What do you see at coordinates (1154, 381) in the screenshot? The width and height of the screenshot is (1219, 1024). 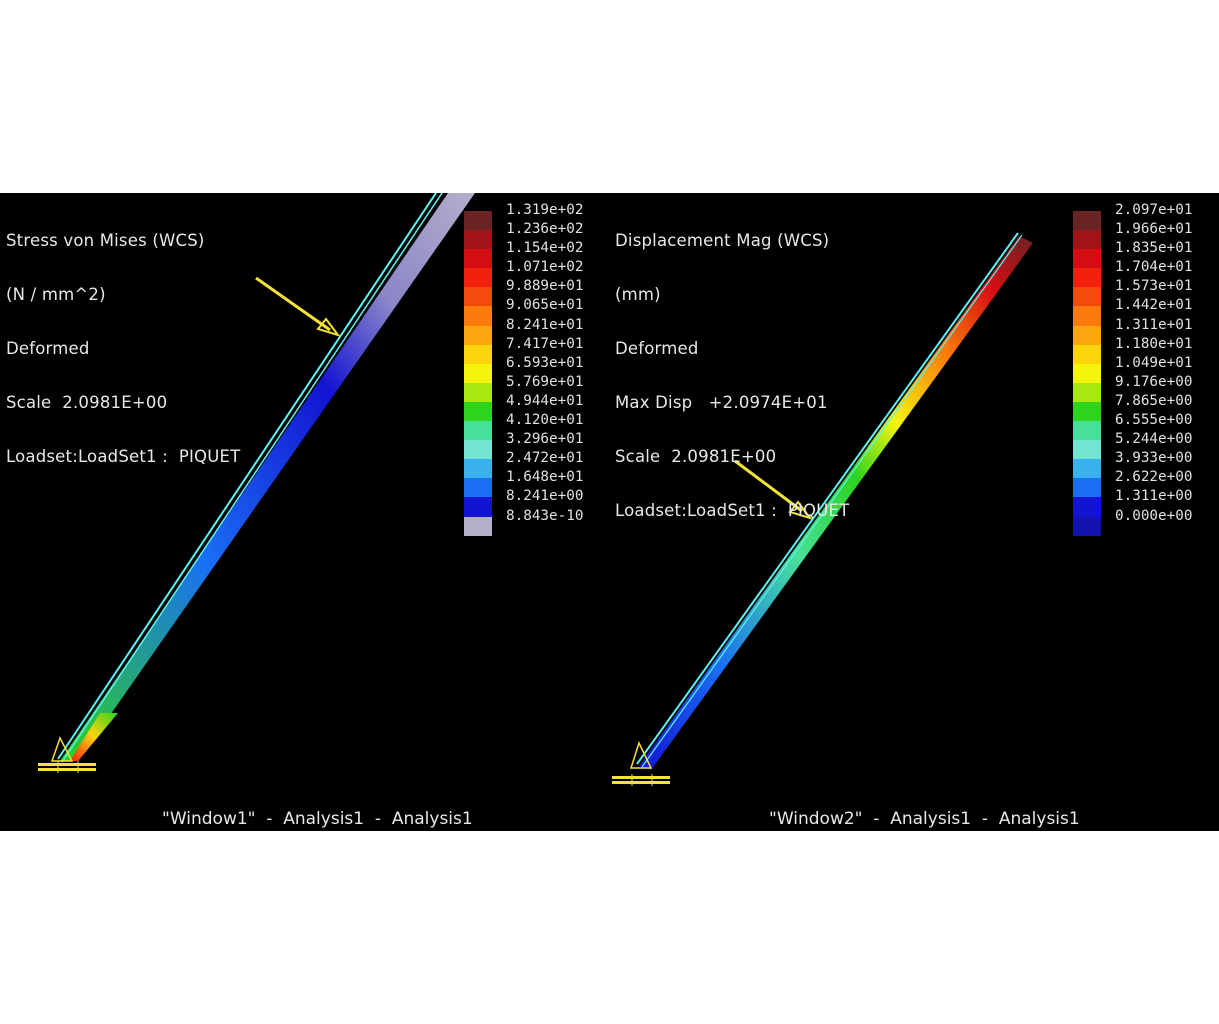 I see `legend-label: 9.176e+00` at bounding box center [1154, 381].